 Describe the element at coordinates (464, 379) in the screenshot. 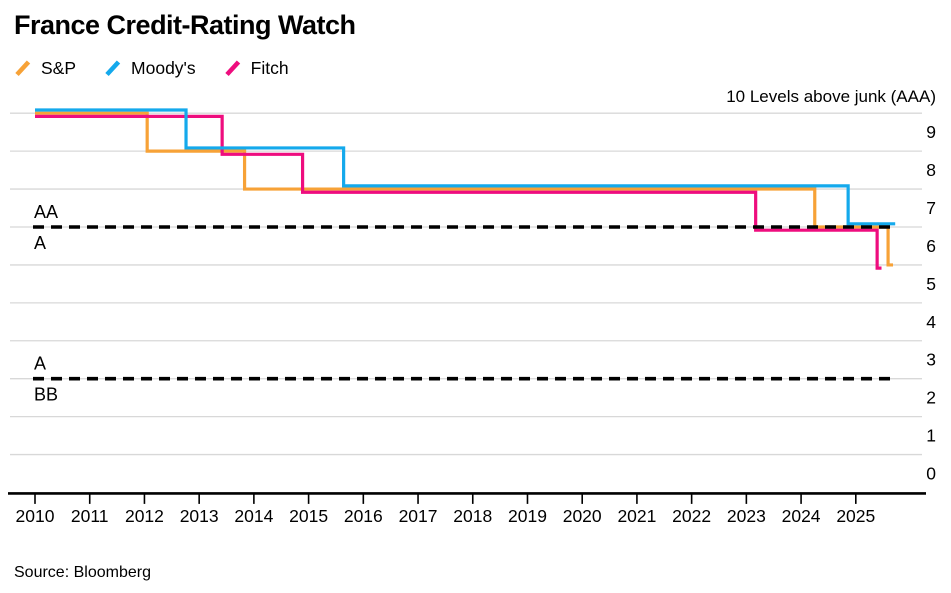

I see `rating-boundary-lower: A BB` at that location.